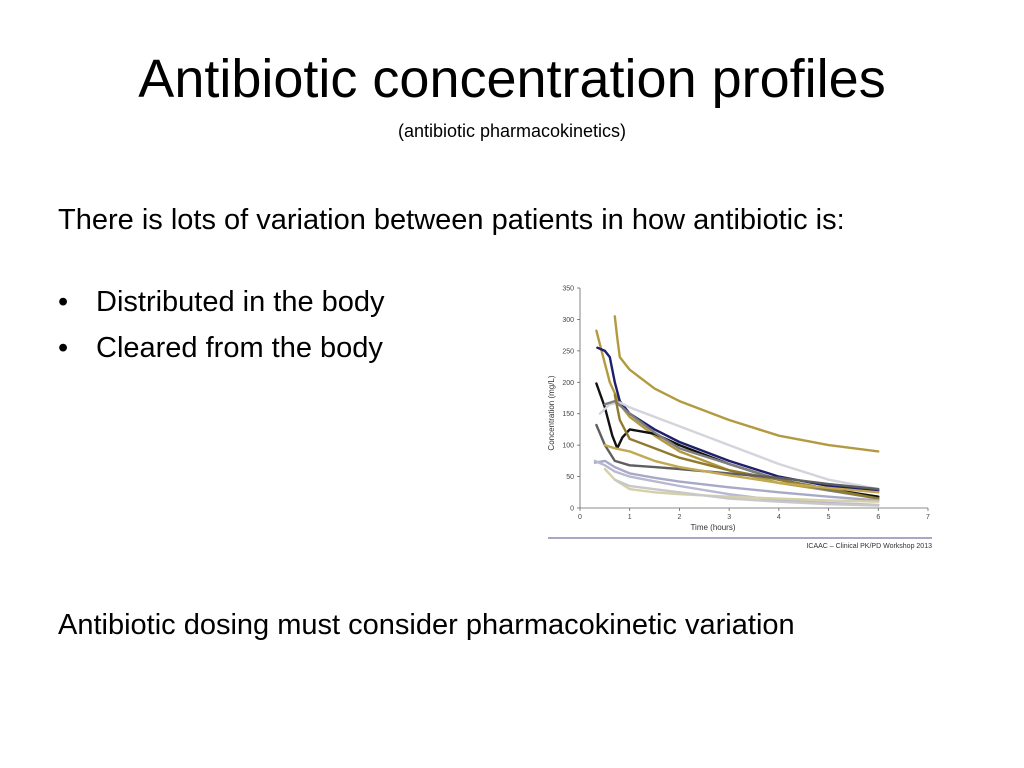 This screenshot has height=768, width=1024. I want to click on y-tick-label: 150, so click(568, 414).